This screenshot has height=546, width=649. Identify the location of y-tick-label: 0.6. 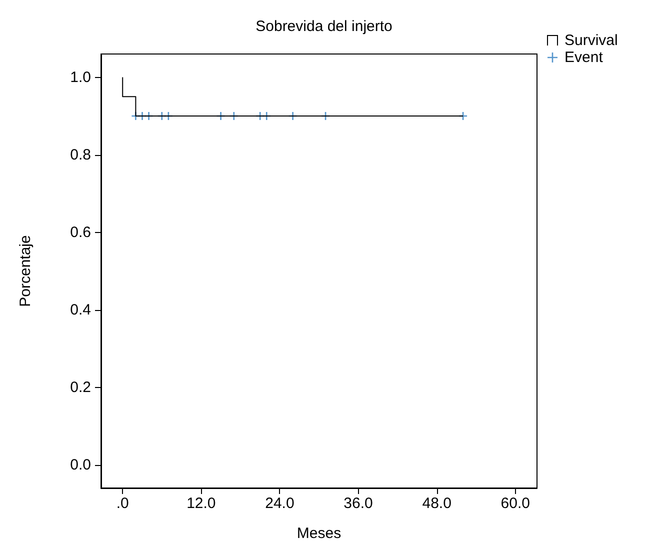
(80, 232).